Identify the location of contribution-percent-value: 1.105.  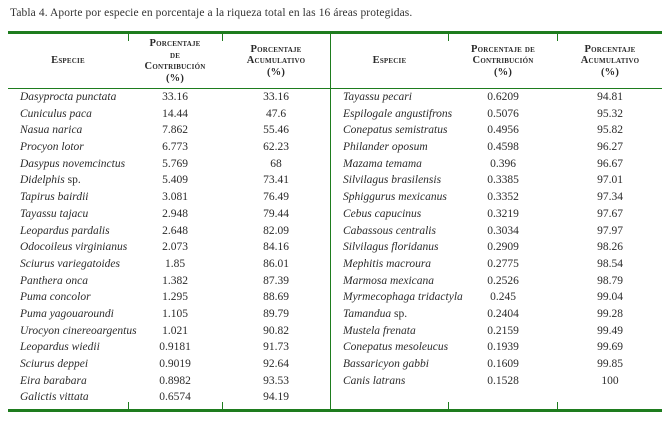
(175, 313).